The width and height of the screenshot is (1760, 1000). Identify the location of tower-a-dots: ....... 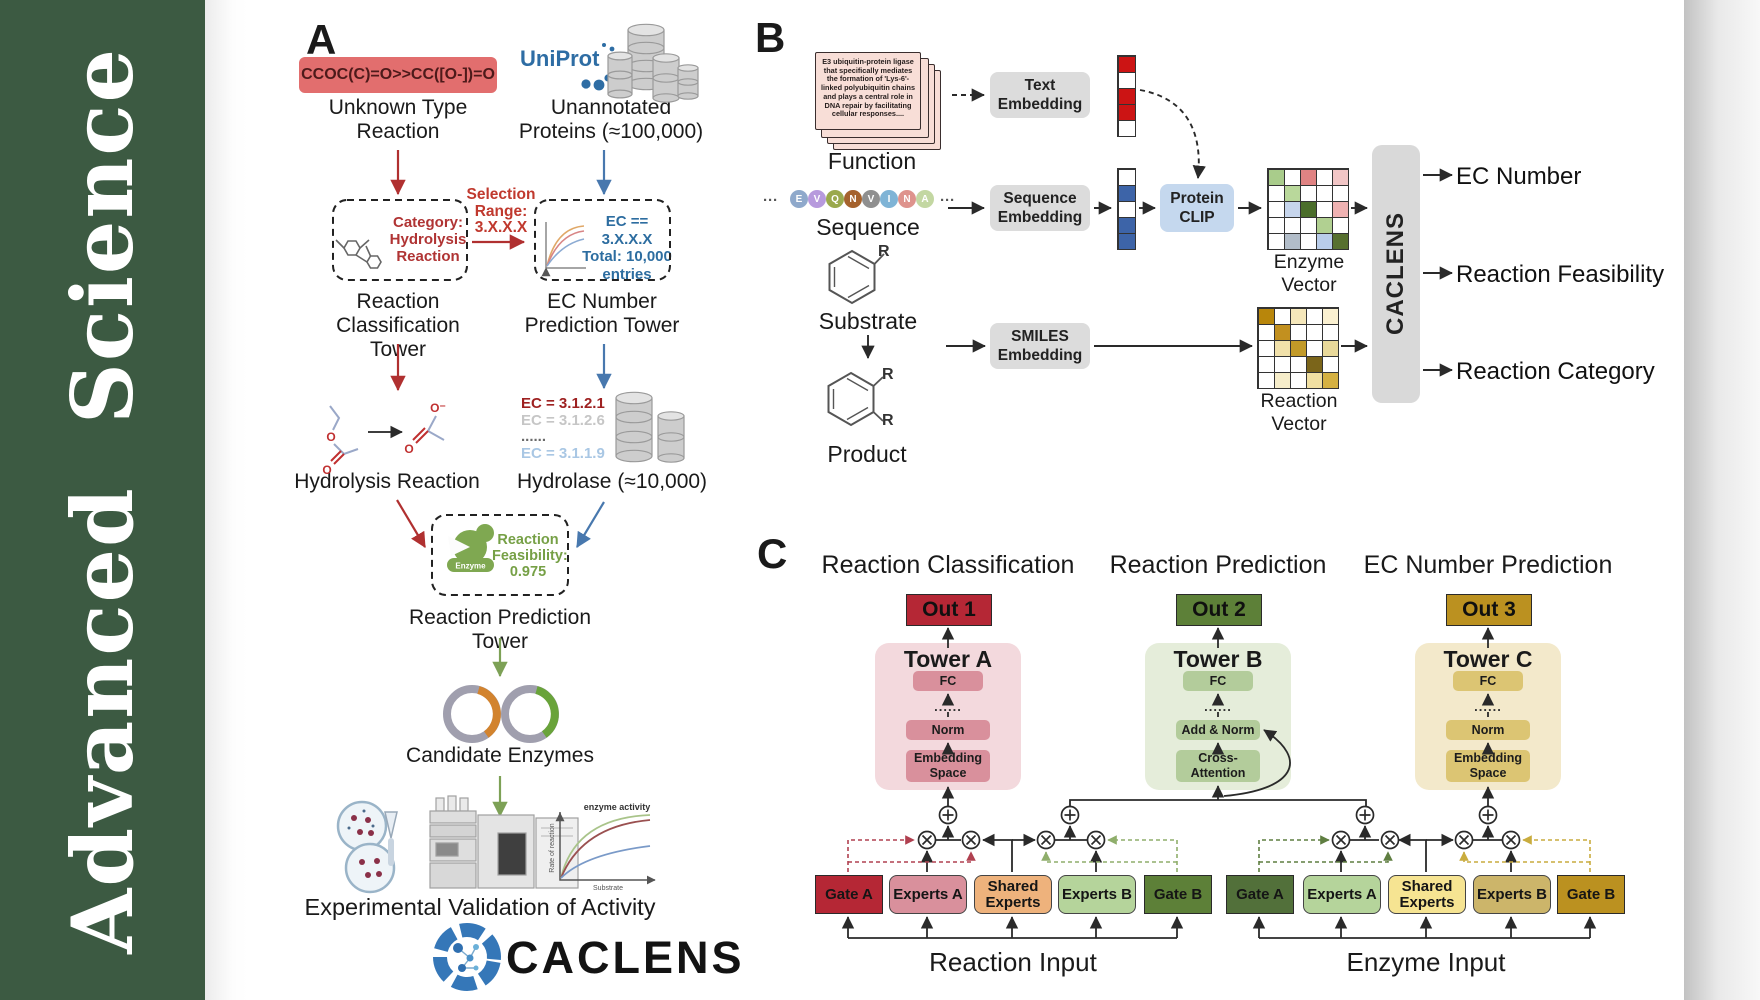
(948, 706).